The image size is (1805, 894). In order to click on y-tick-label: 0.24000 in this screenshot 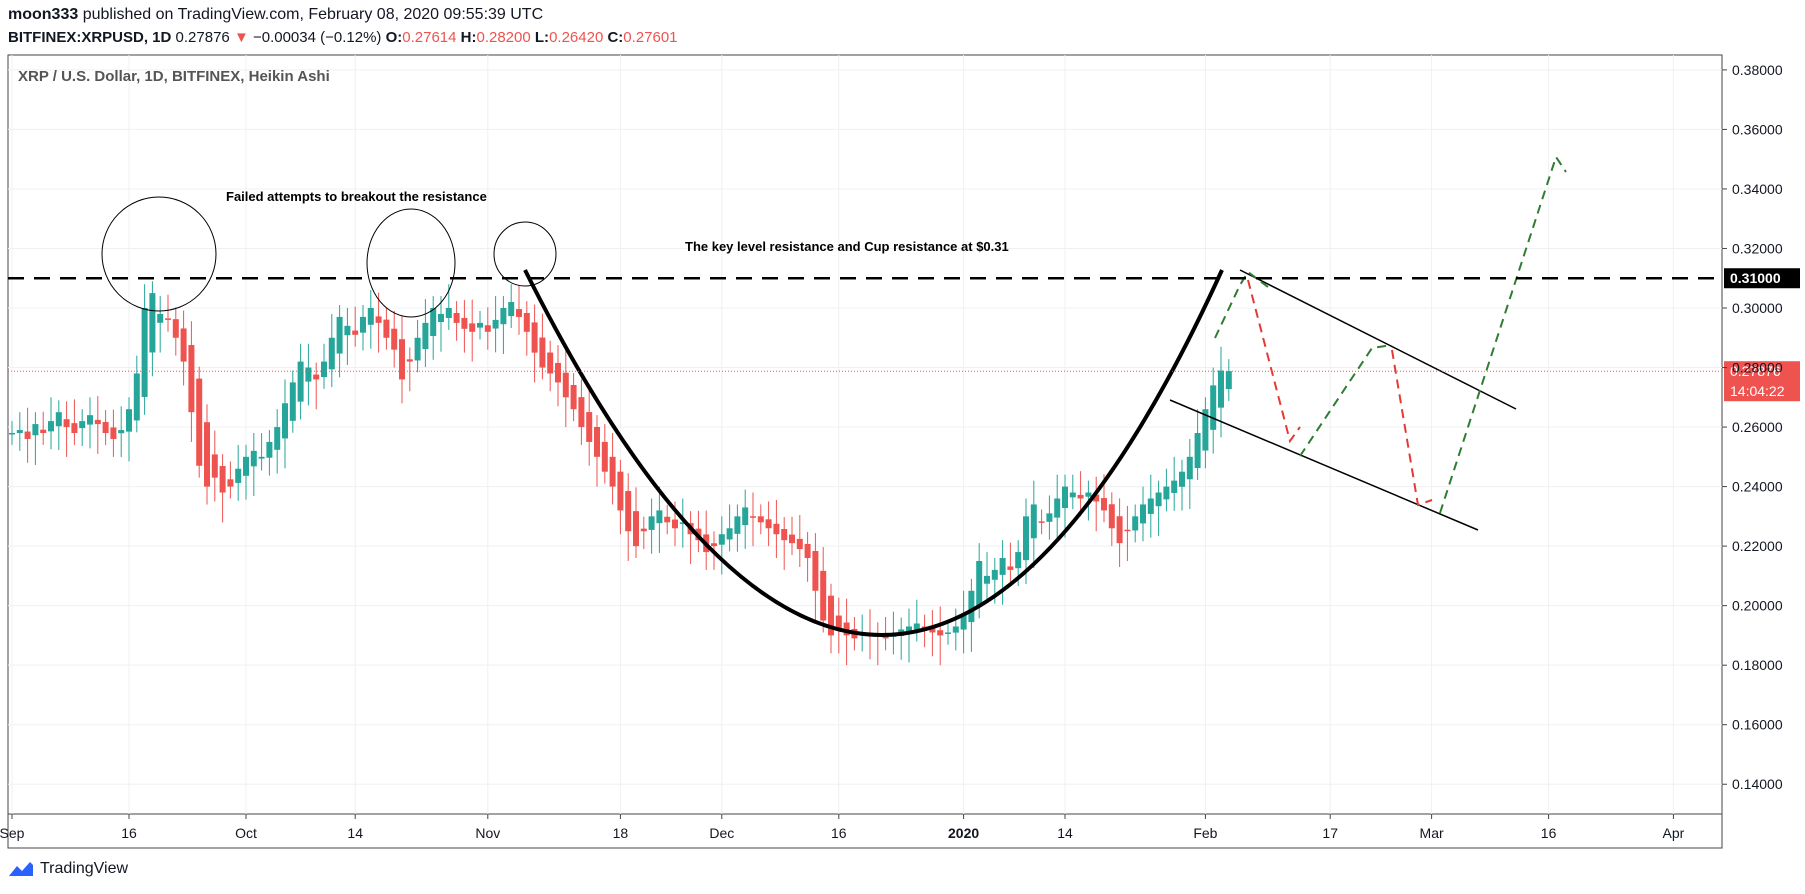, I will do `click(1757, 487)`.